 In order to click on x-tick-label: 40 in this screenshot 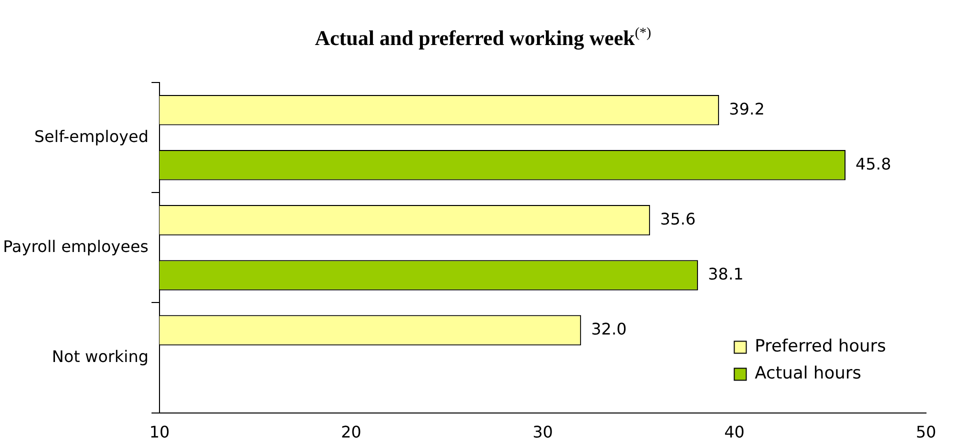, I will do `click(734, 432)`.